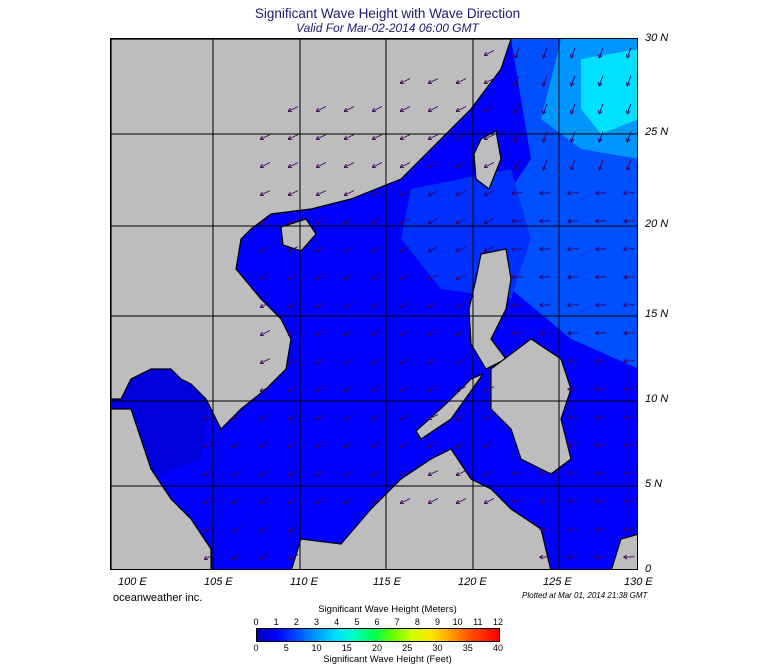 This screenshot has width=775, height=665. I want to click on meters-tick: 3, so click(316, 622).